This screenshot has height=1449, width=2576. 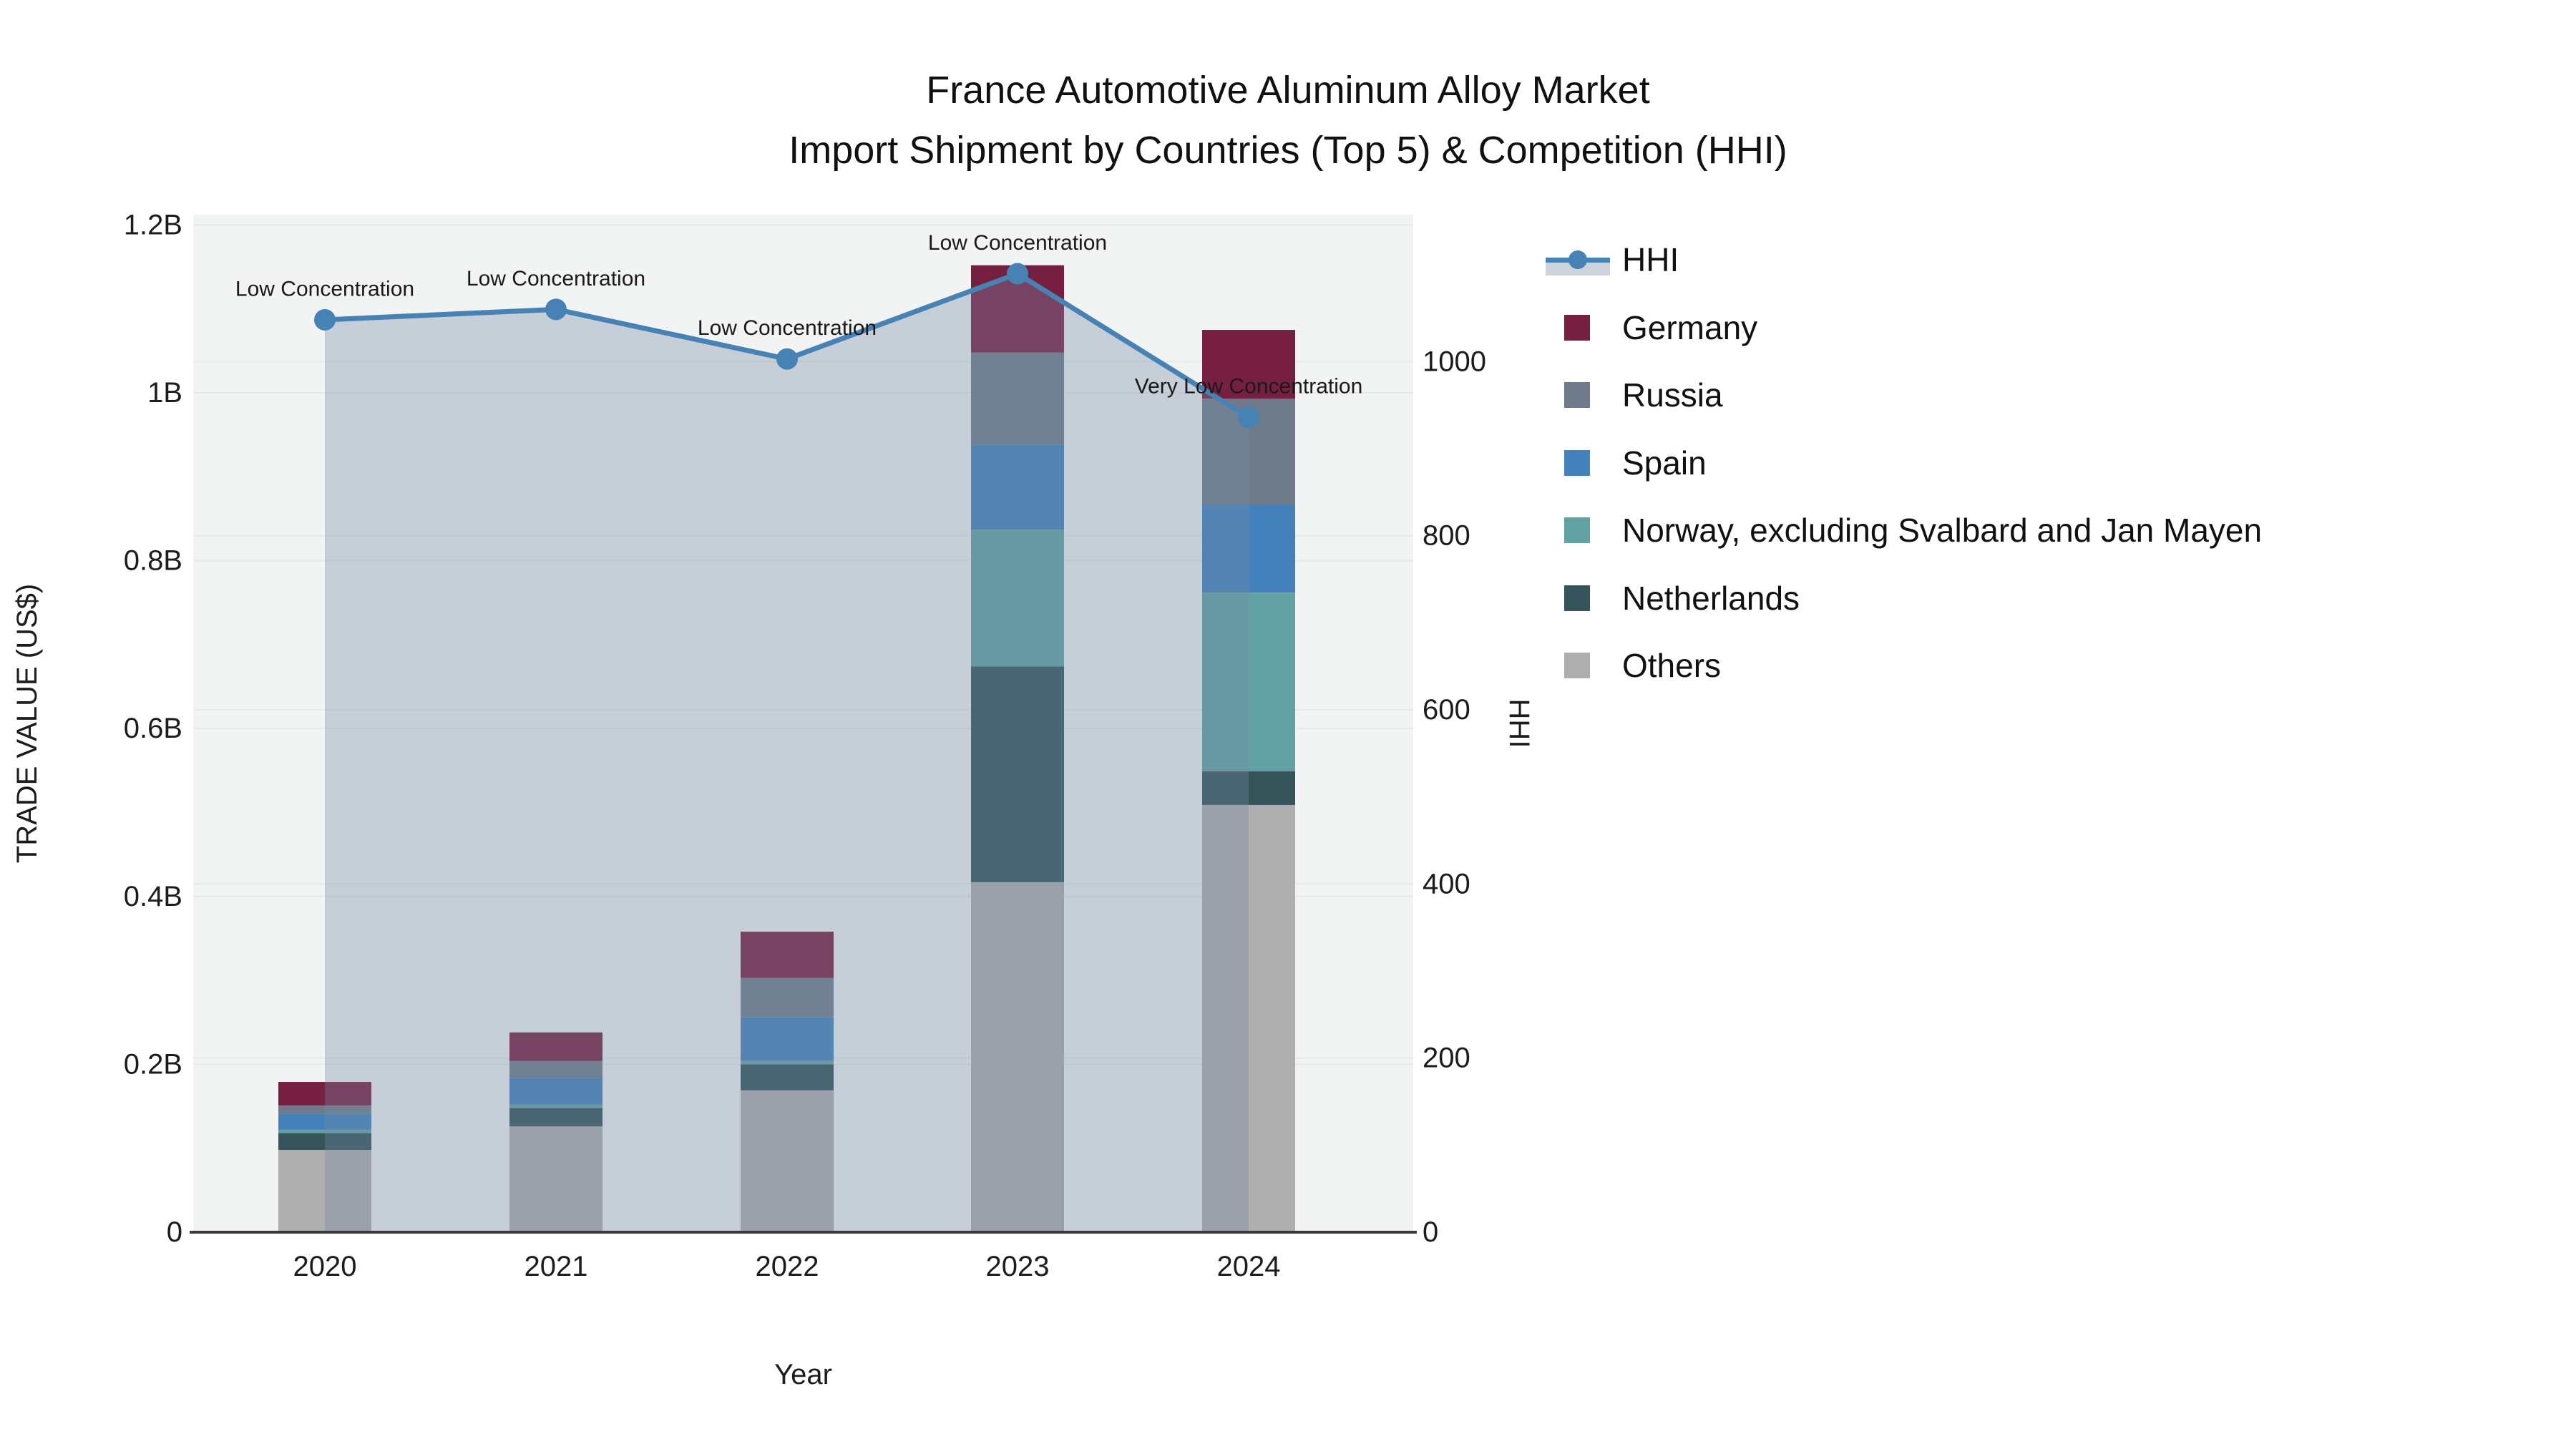 I want to click on hhi-marker-2023, so click(x=1017, y=274).